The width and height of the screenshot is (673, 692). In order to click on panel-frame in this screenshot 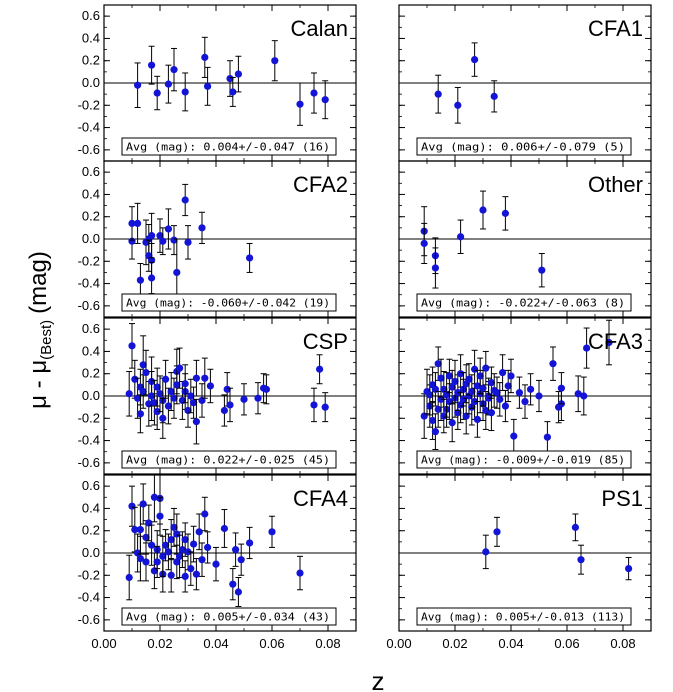, I will do `click(230, 553)`.